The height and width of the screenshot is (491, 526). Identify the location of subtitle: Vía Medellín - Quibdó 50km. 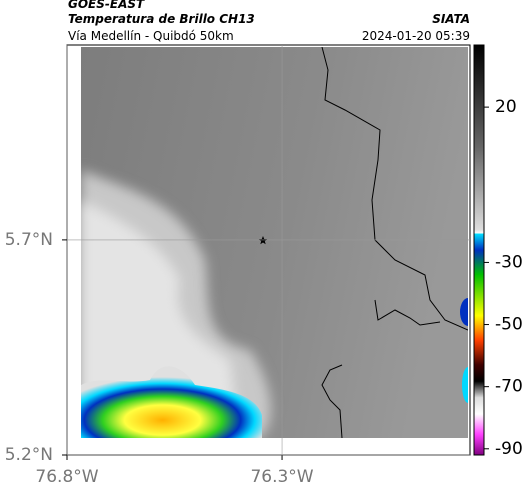
(151, 36).